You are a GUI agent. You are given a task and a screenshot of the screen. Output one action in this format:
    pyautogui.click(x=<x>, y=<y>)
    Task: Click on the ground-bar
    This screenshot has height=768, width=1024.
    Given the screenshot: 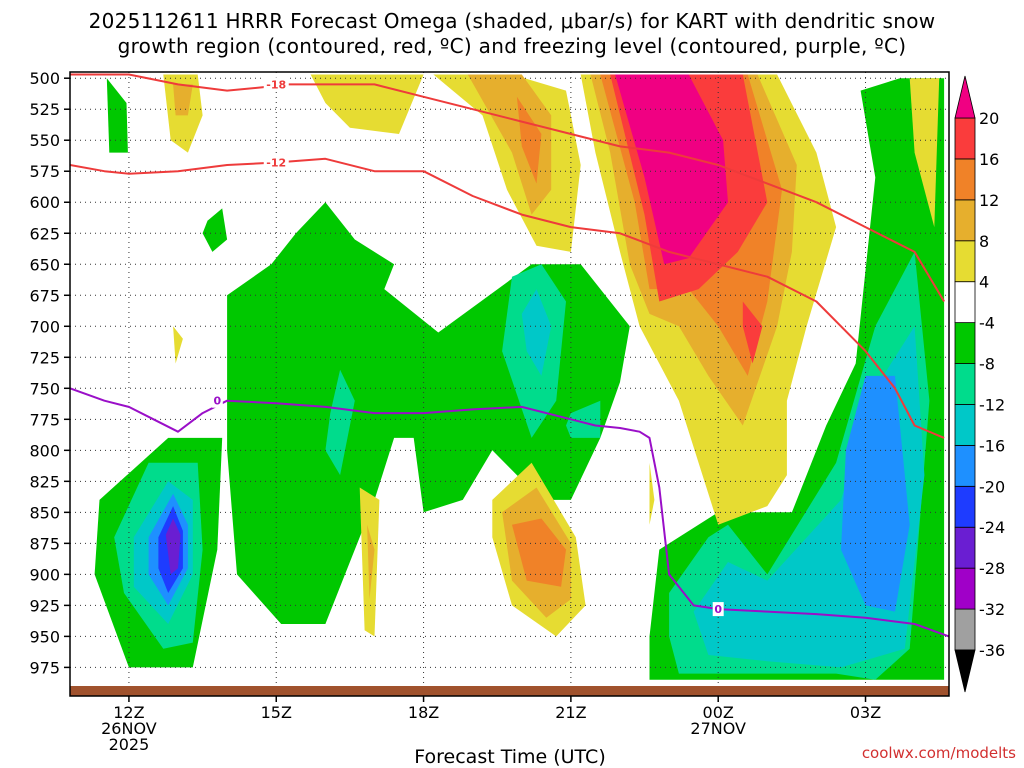 What is the action you would take?
    pyautogui.click(x=509, y=691)
    